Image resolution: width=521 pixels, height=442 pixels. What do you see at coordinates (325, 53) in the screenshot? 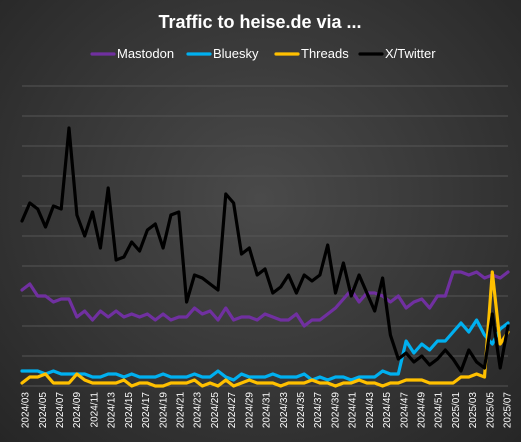
I see `legend-label: Threads` at bounding box center [325, 53].